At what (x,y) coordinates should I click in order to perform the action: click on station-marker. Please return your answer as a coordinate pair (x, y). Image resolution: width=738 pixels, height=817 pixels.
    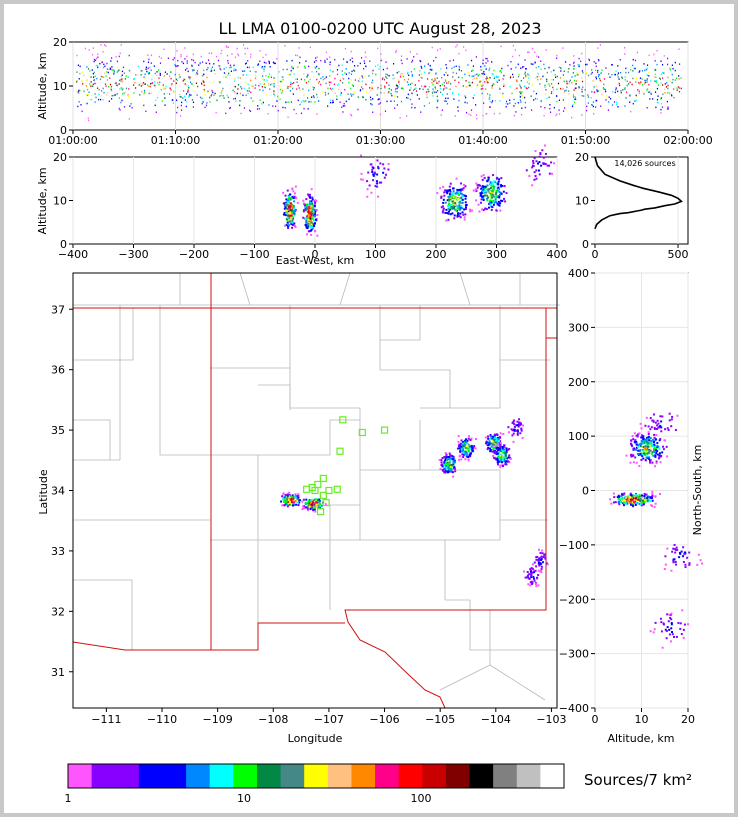
    Looking at the image, I should click on (323, 495).